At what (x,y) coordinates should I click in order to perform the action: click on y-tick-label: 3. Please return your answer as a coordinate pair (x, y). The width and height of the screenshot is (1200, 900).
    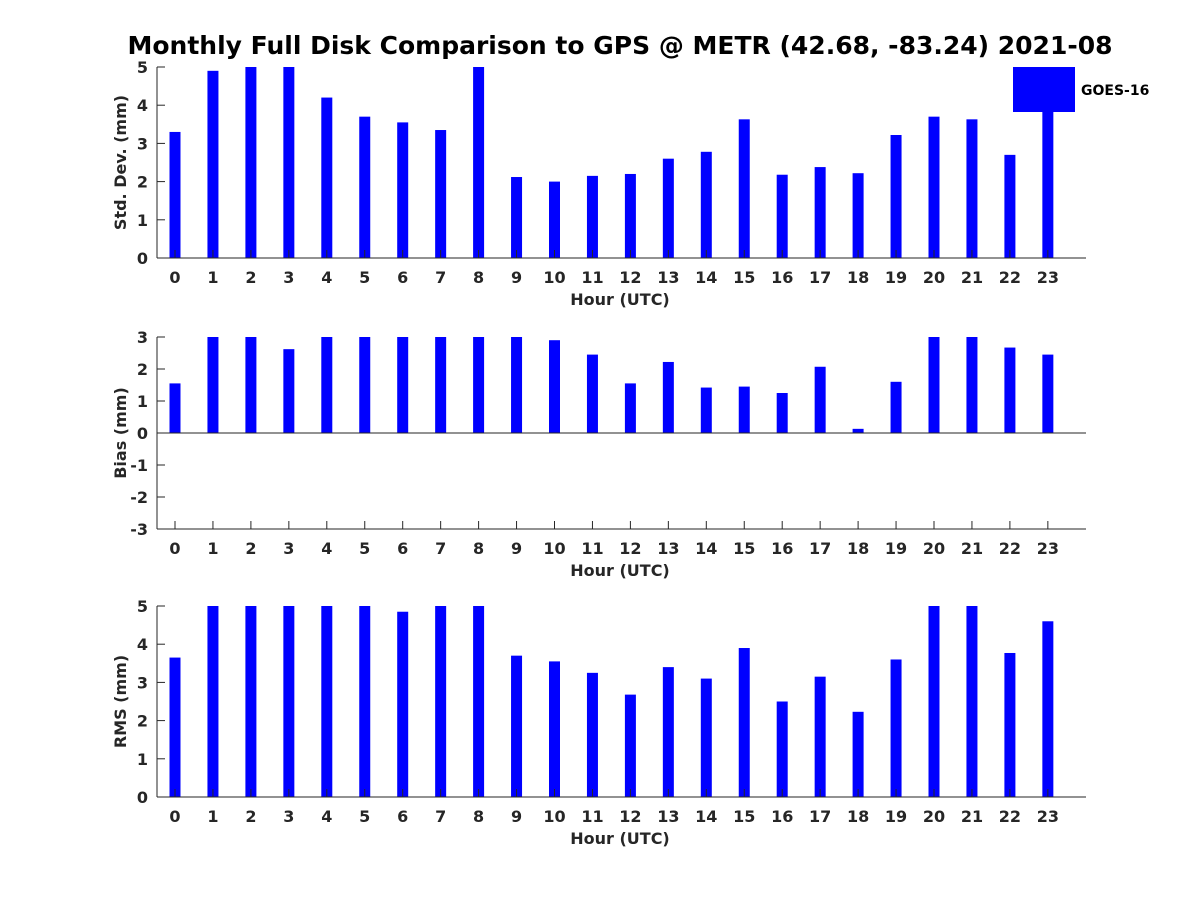
    Looking at the image, I should click on (142, 143).